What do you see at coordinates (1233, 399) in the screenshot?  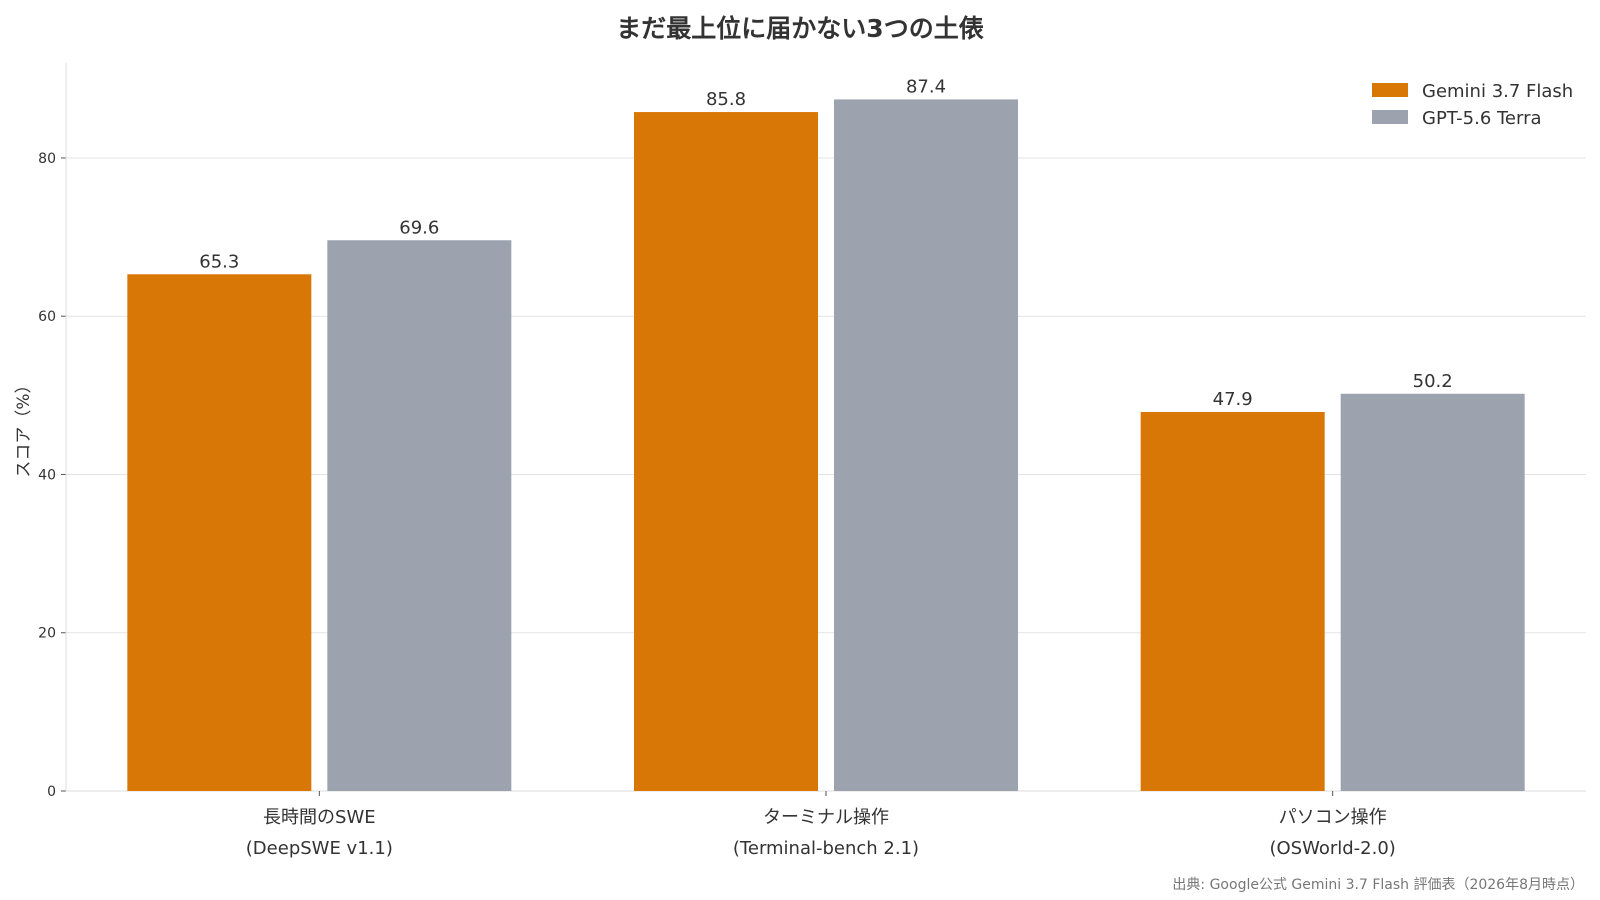 I see `data-label: 47.9` at bounding box center [1233, 399].